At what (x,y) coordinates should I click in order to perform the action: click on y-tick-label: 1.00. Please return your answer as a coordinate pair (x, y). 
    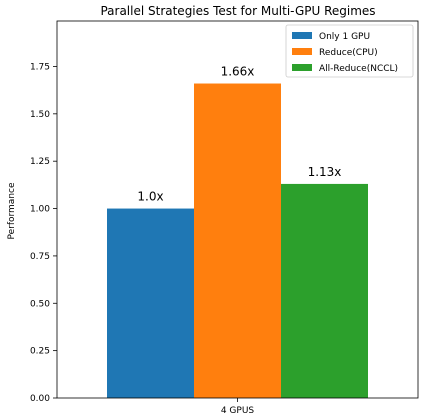
    Looking at the image, I should click on (40, 210).